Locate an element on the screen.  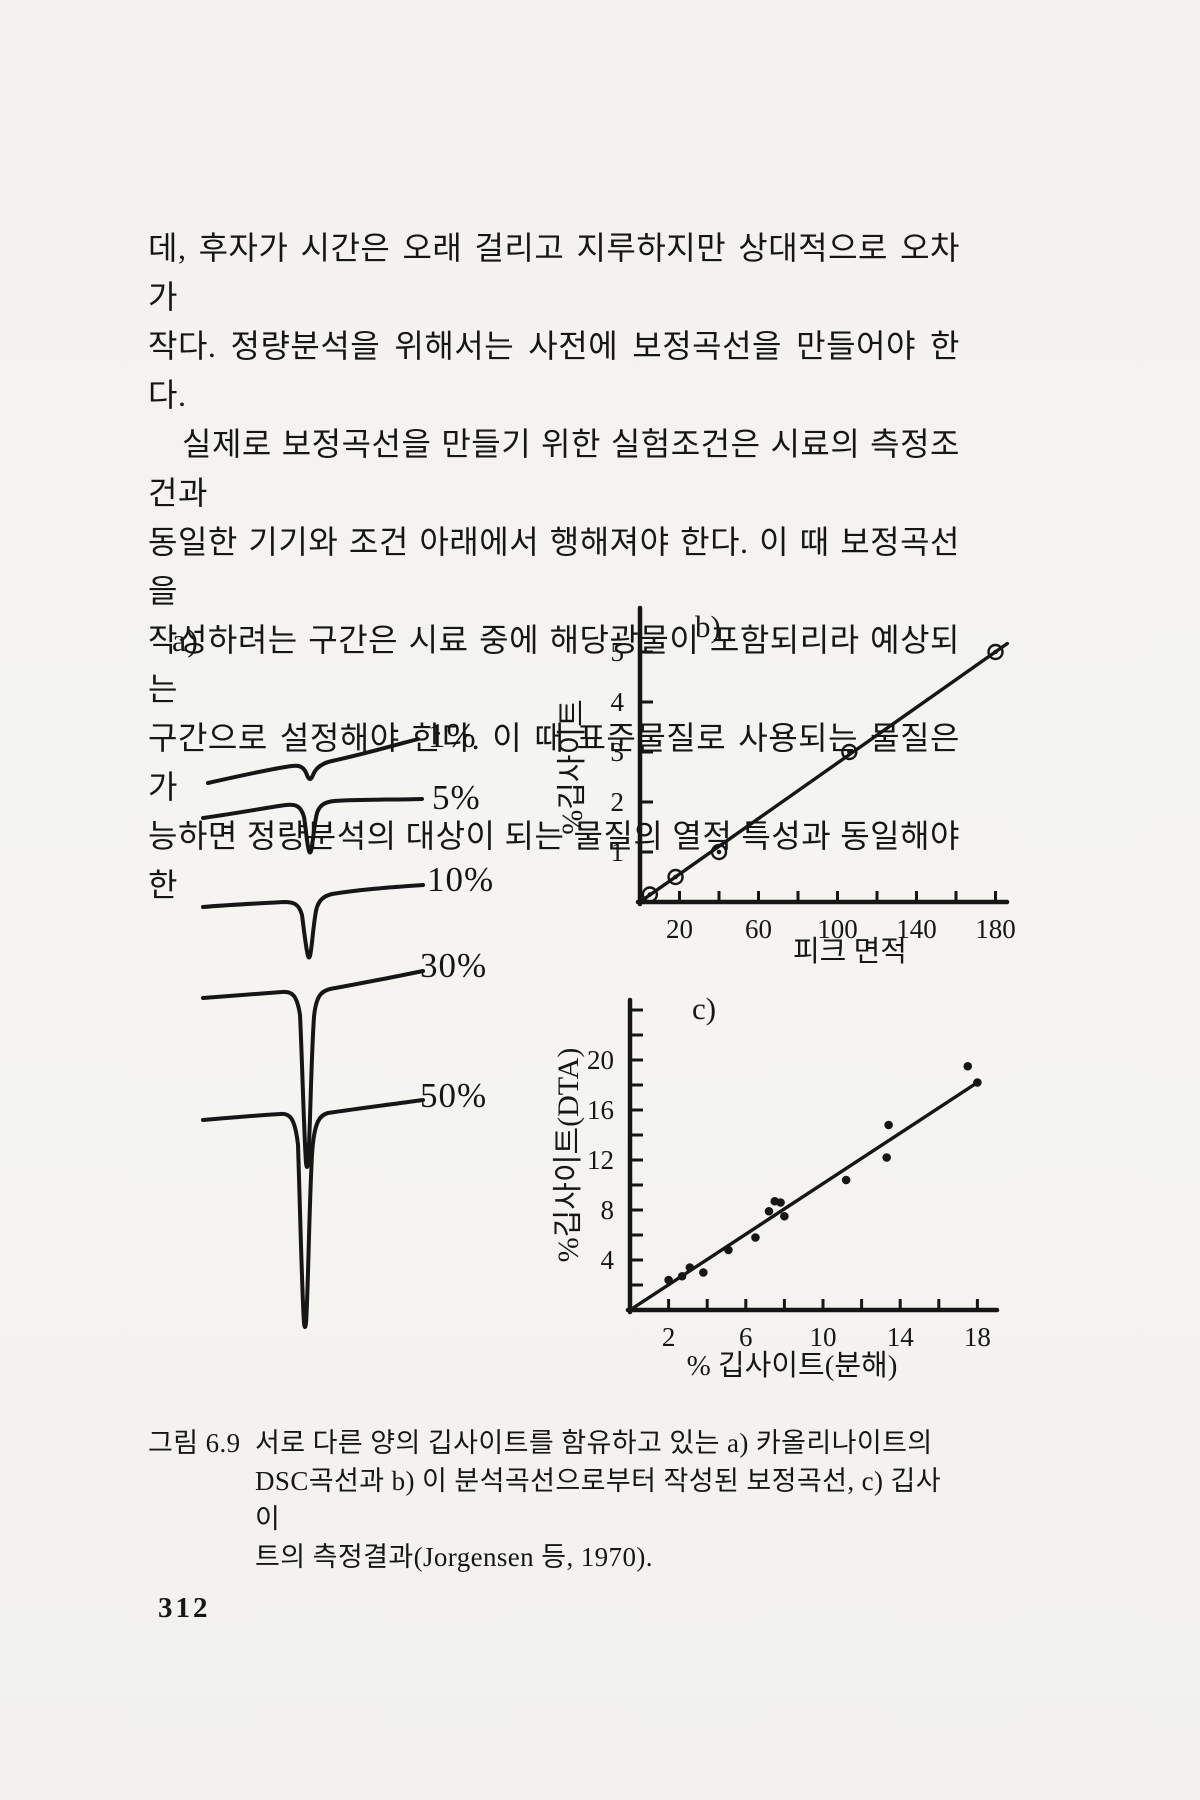
chart-c-ylabel: %깁사이트(DTA) is located at coordinates (568, 1155).